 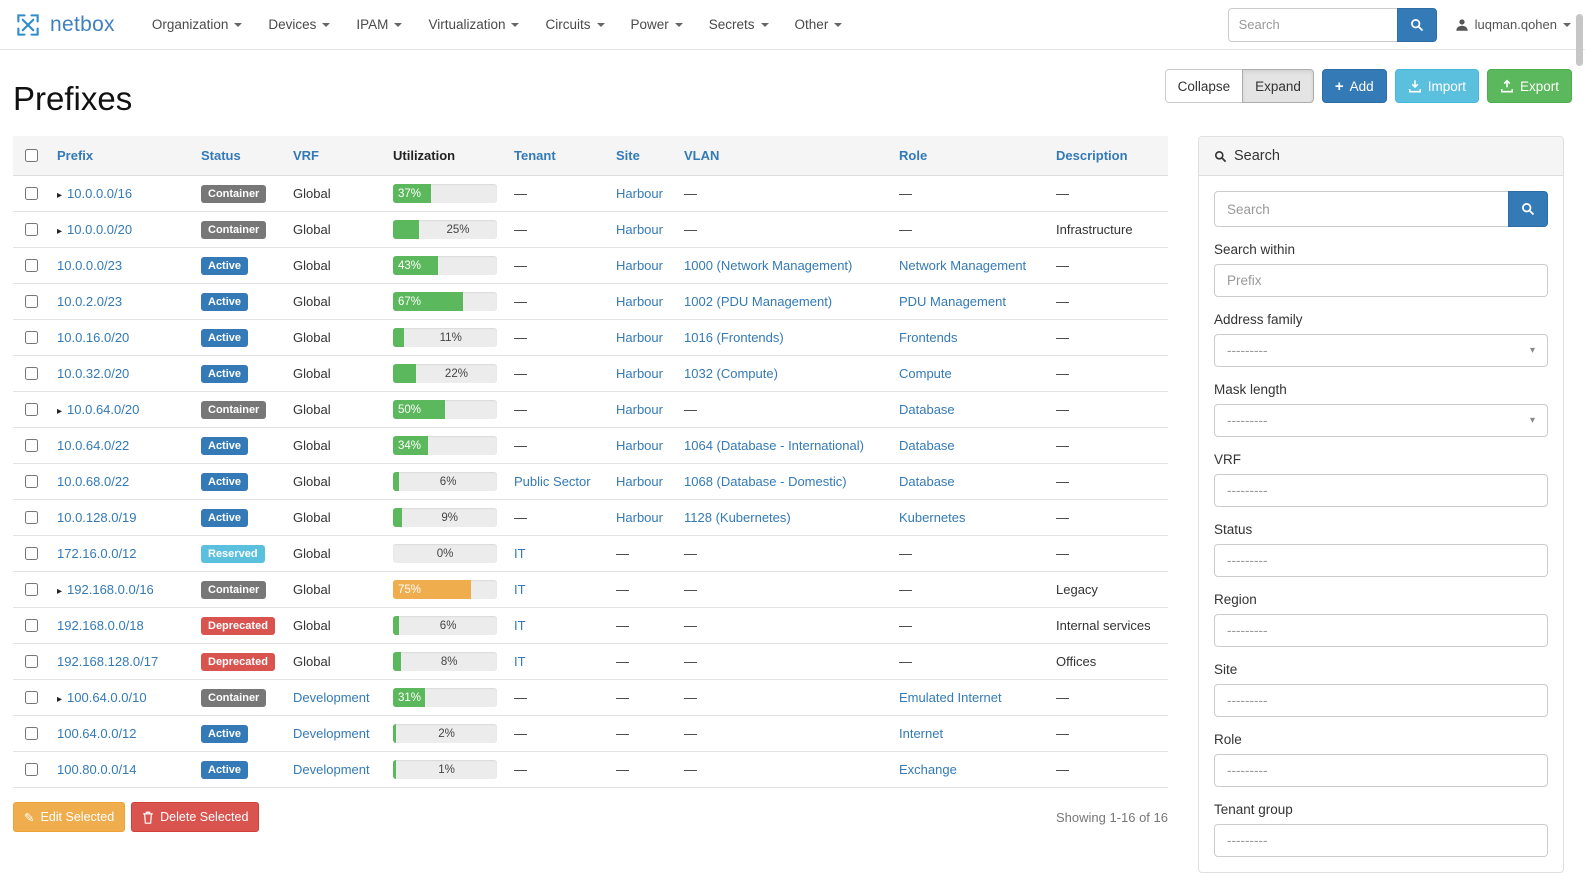 I want to click on filter-select-vrf: ---------, so click(x=1381, y=490).